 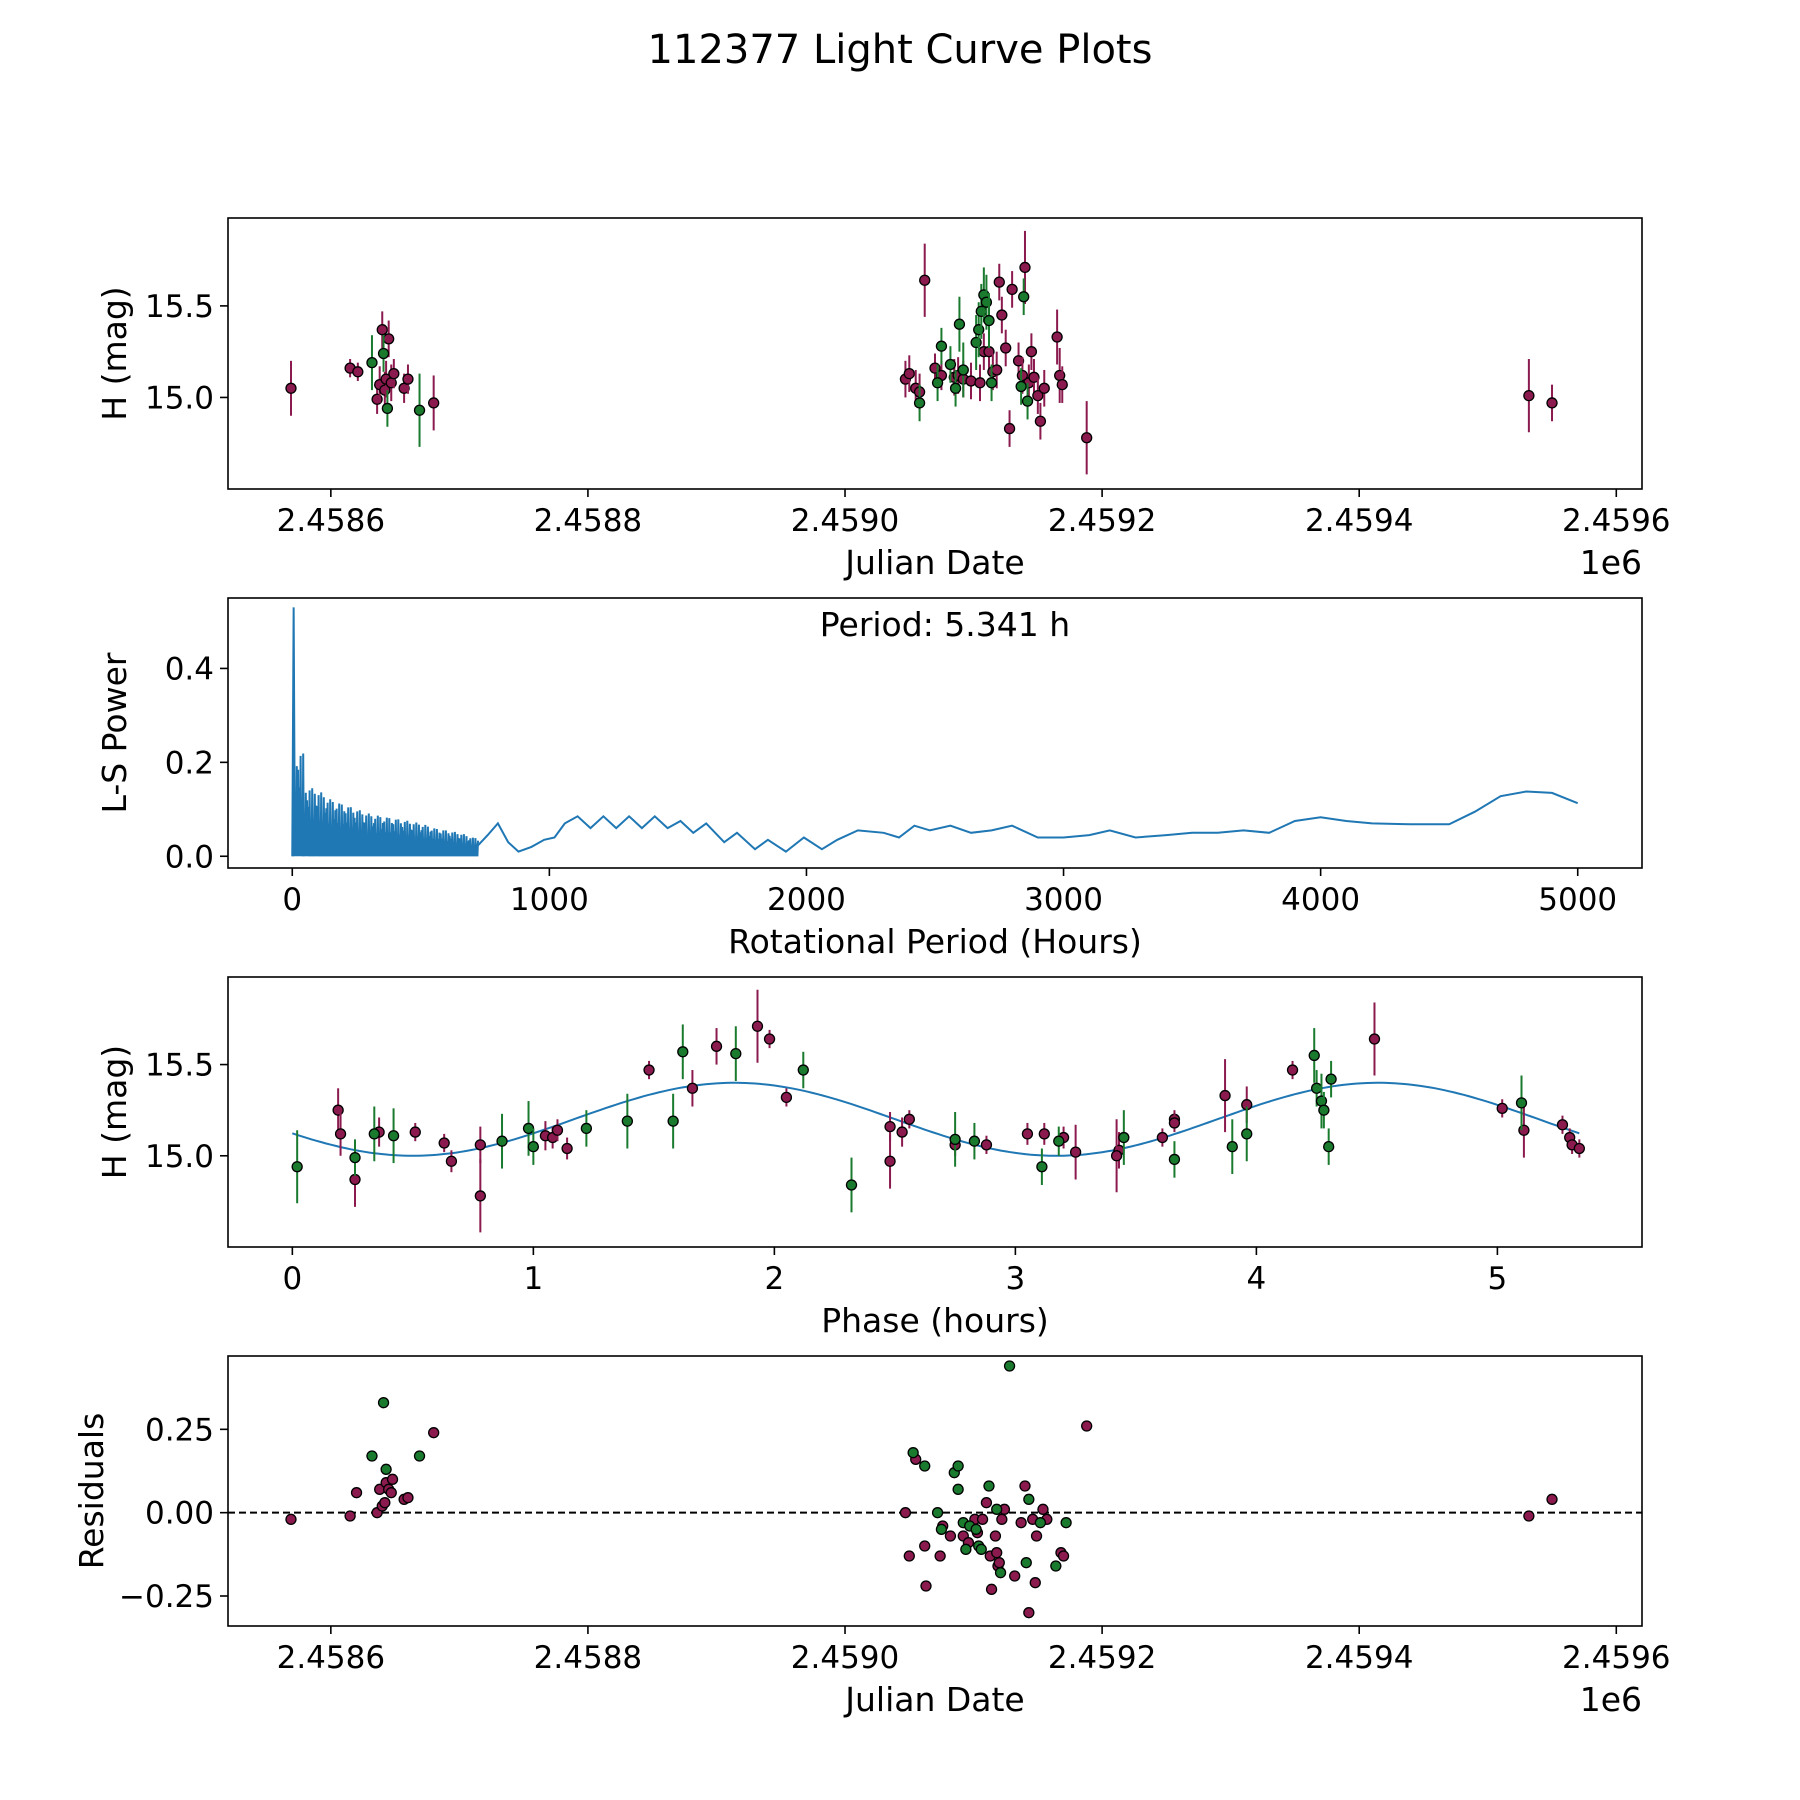 What do you see at coordinates (845, 1658) in the screenshot?
I see `x-tick-label: 2.4590` at bounding box center [845, 1658].